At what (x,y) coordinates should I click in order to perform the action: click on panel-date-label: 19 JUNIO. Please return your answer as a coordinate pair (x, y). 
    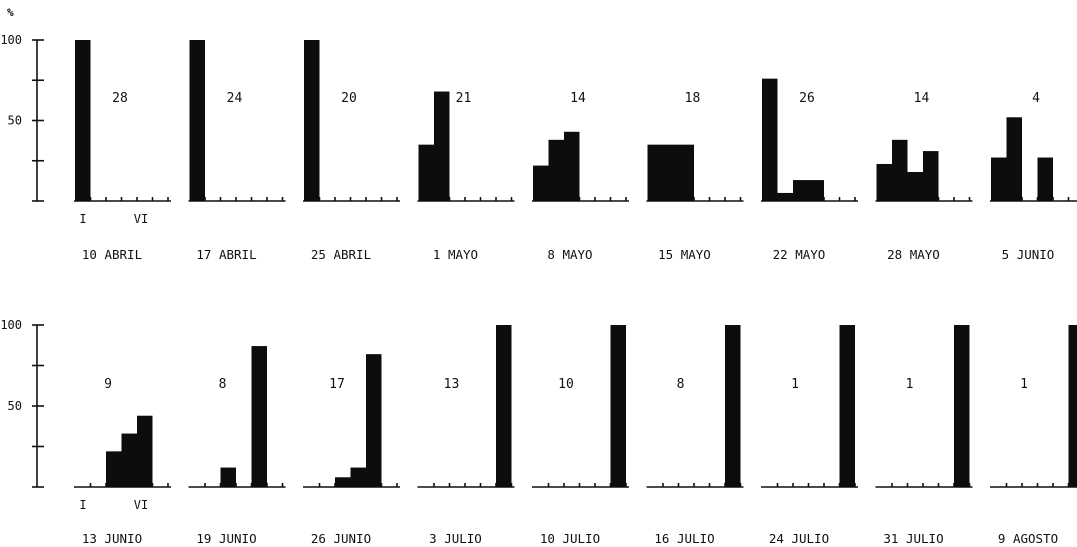
    Looking at the image, I should click on (226, 538).